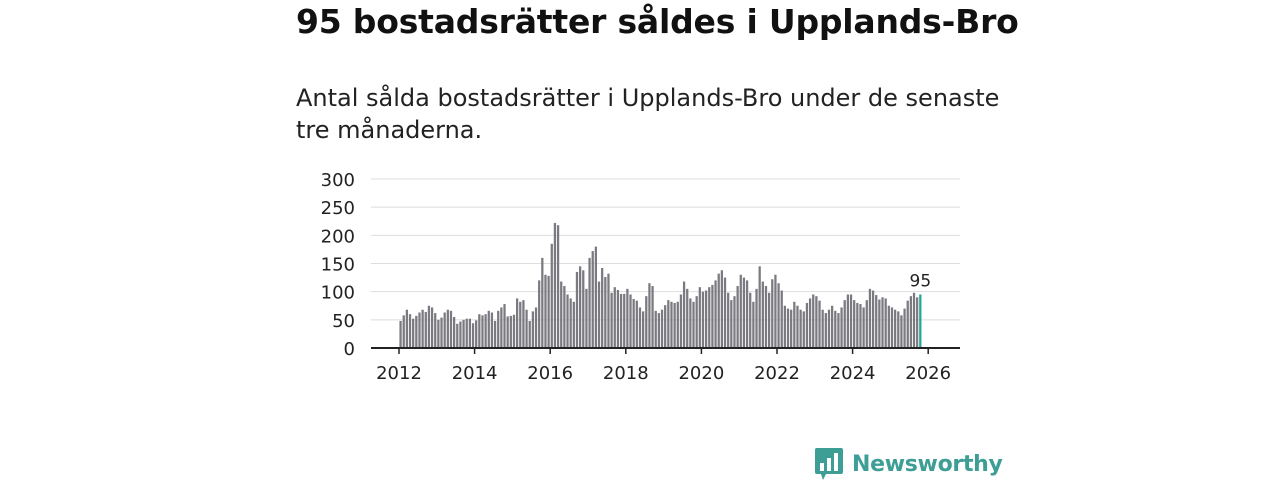 This screenshot has height=481, width=1280. I want to click on gridlines, so click(665, 249).